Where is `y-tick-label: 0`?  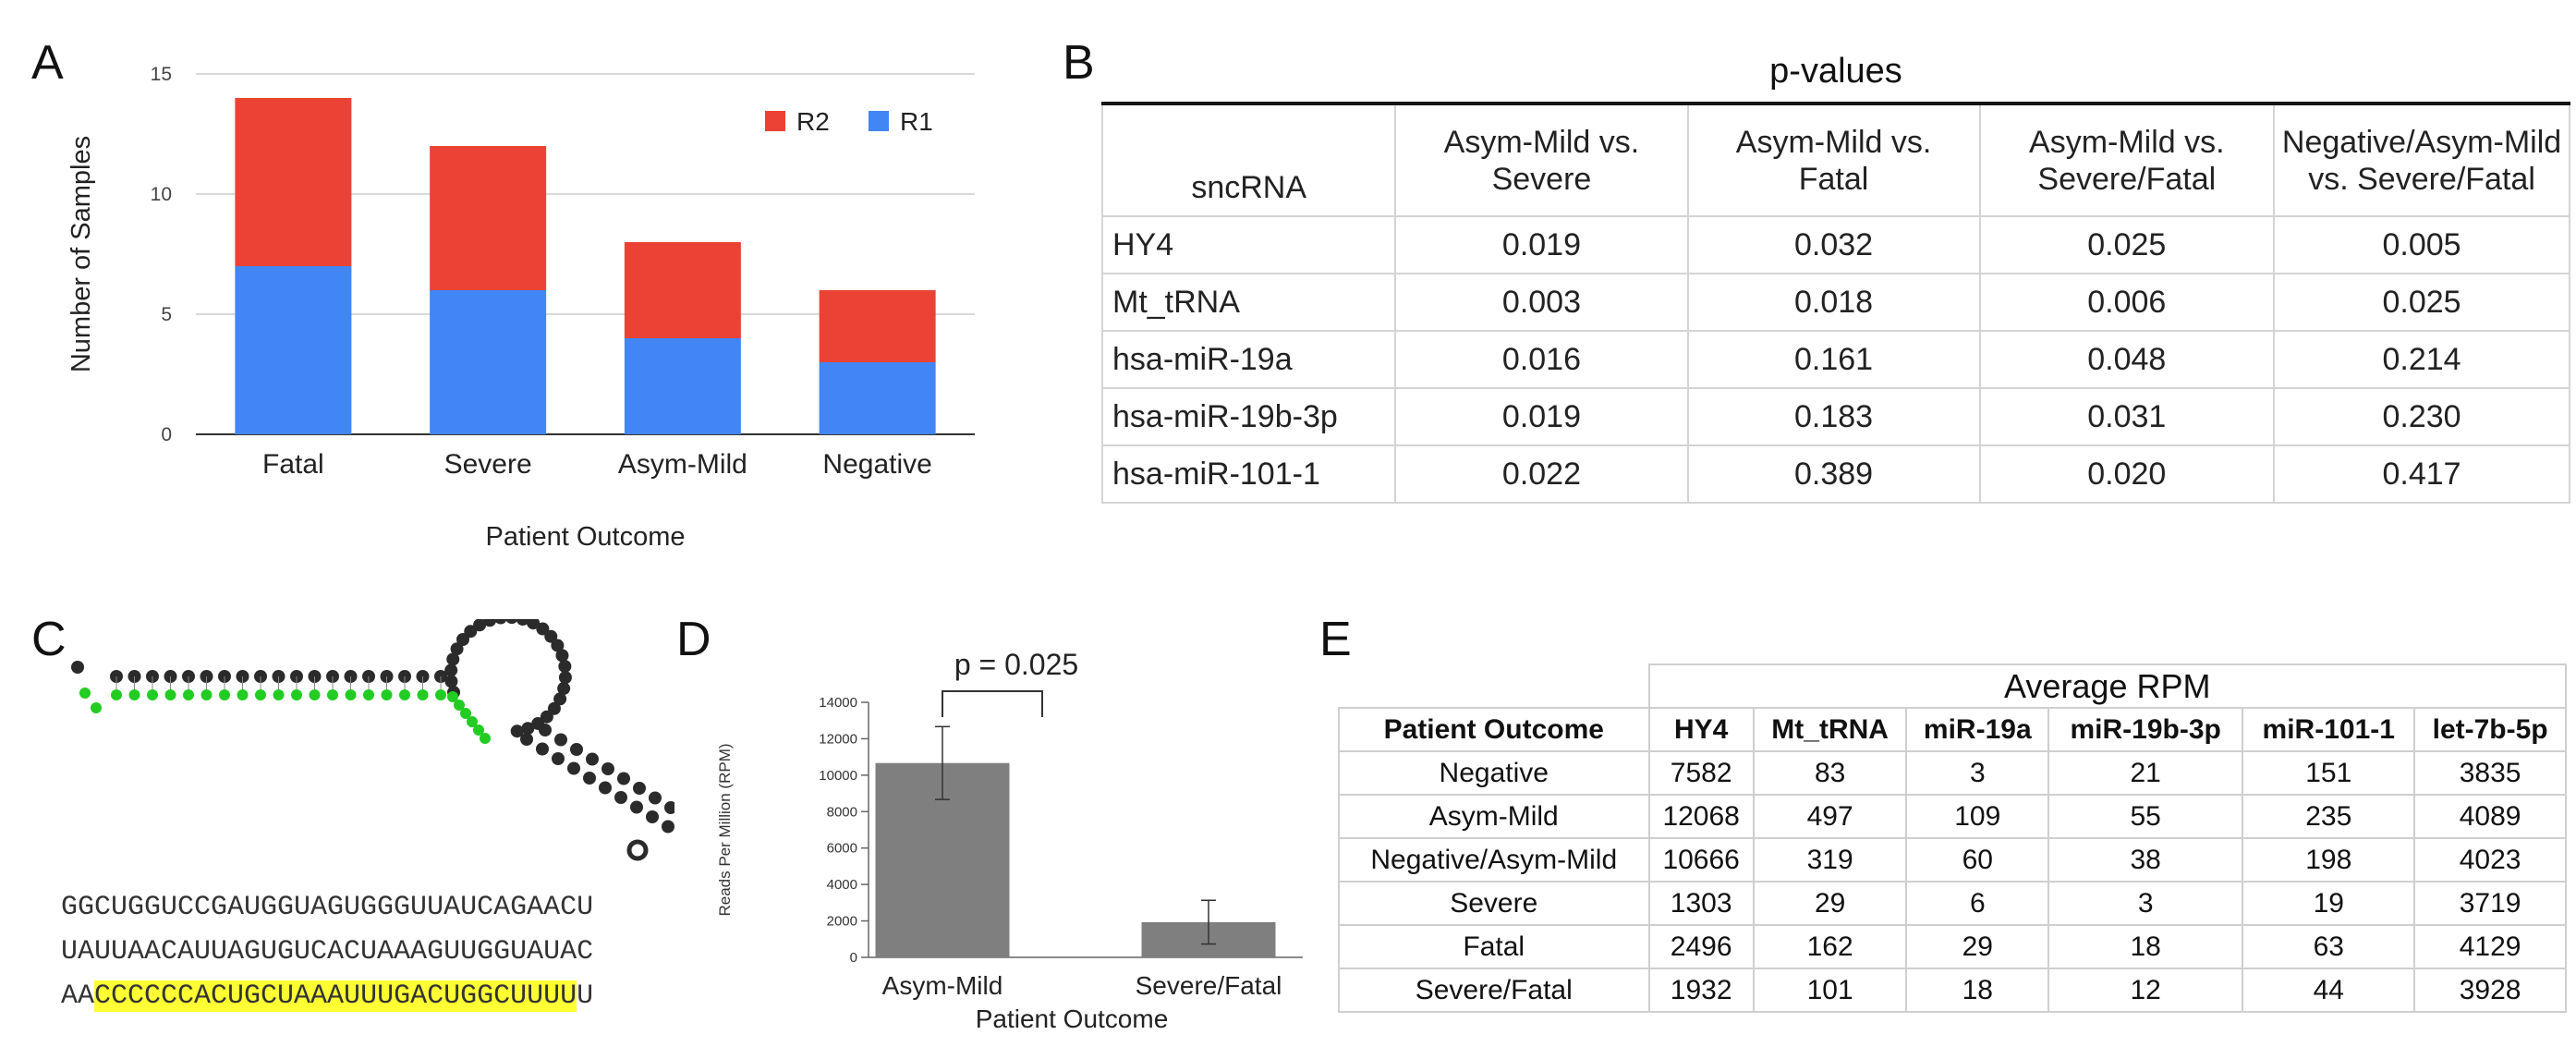 y-tick-label: 0 is located at coordinates (853, 958).